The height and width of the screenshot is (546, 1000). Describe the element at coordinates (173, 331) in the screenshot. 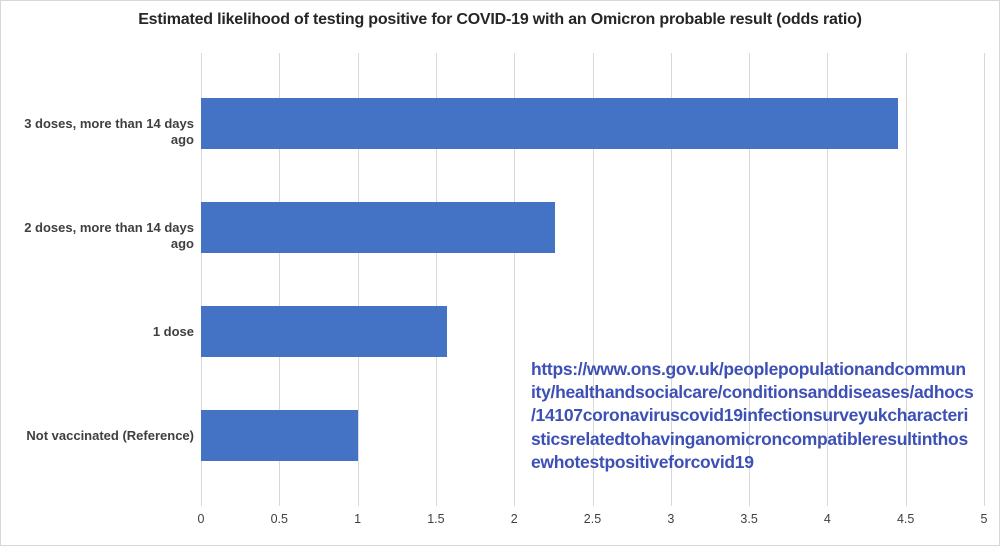

I see `category-label: 1 dose` at that location.